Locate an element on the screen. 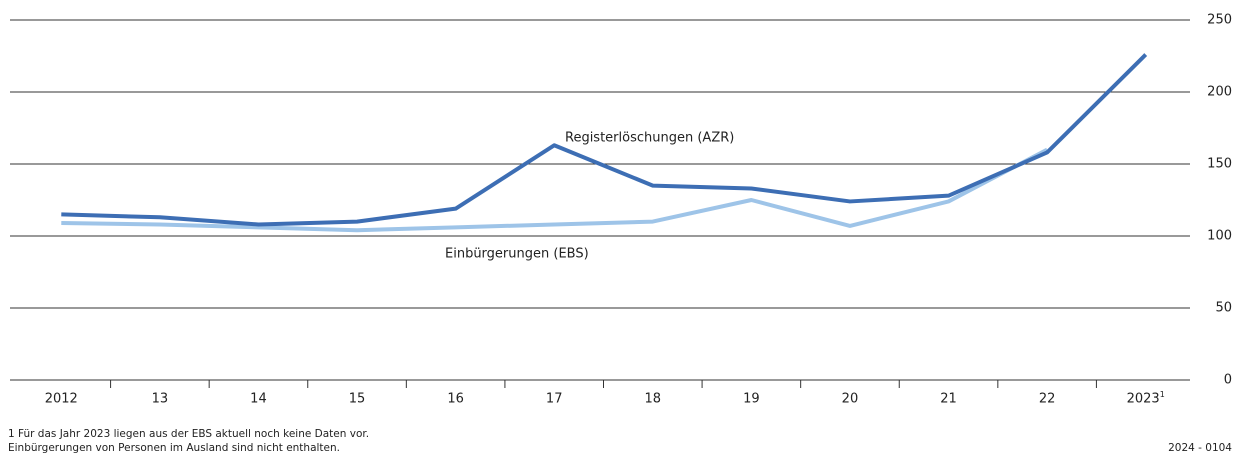  x-tick-label: 19 is located at coordinates (751, 399).